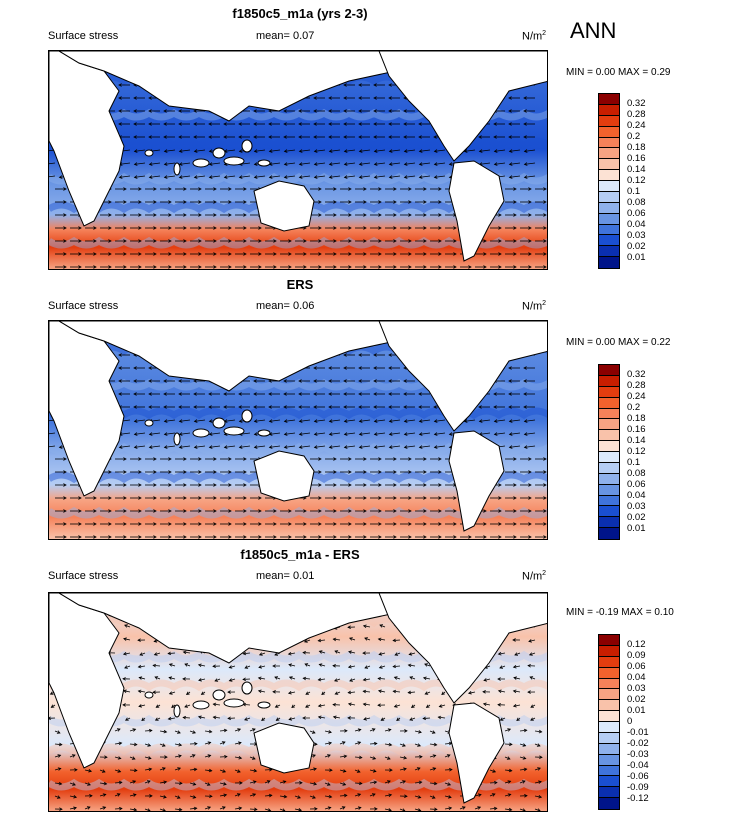 The height and width of the screenshot is (822, 733). I want to click on panel-2-variable: Surface stress, so click(83, 306).